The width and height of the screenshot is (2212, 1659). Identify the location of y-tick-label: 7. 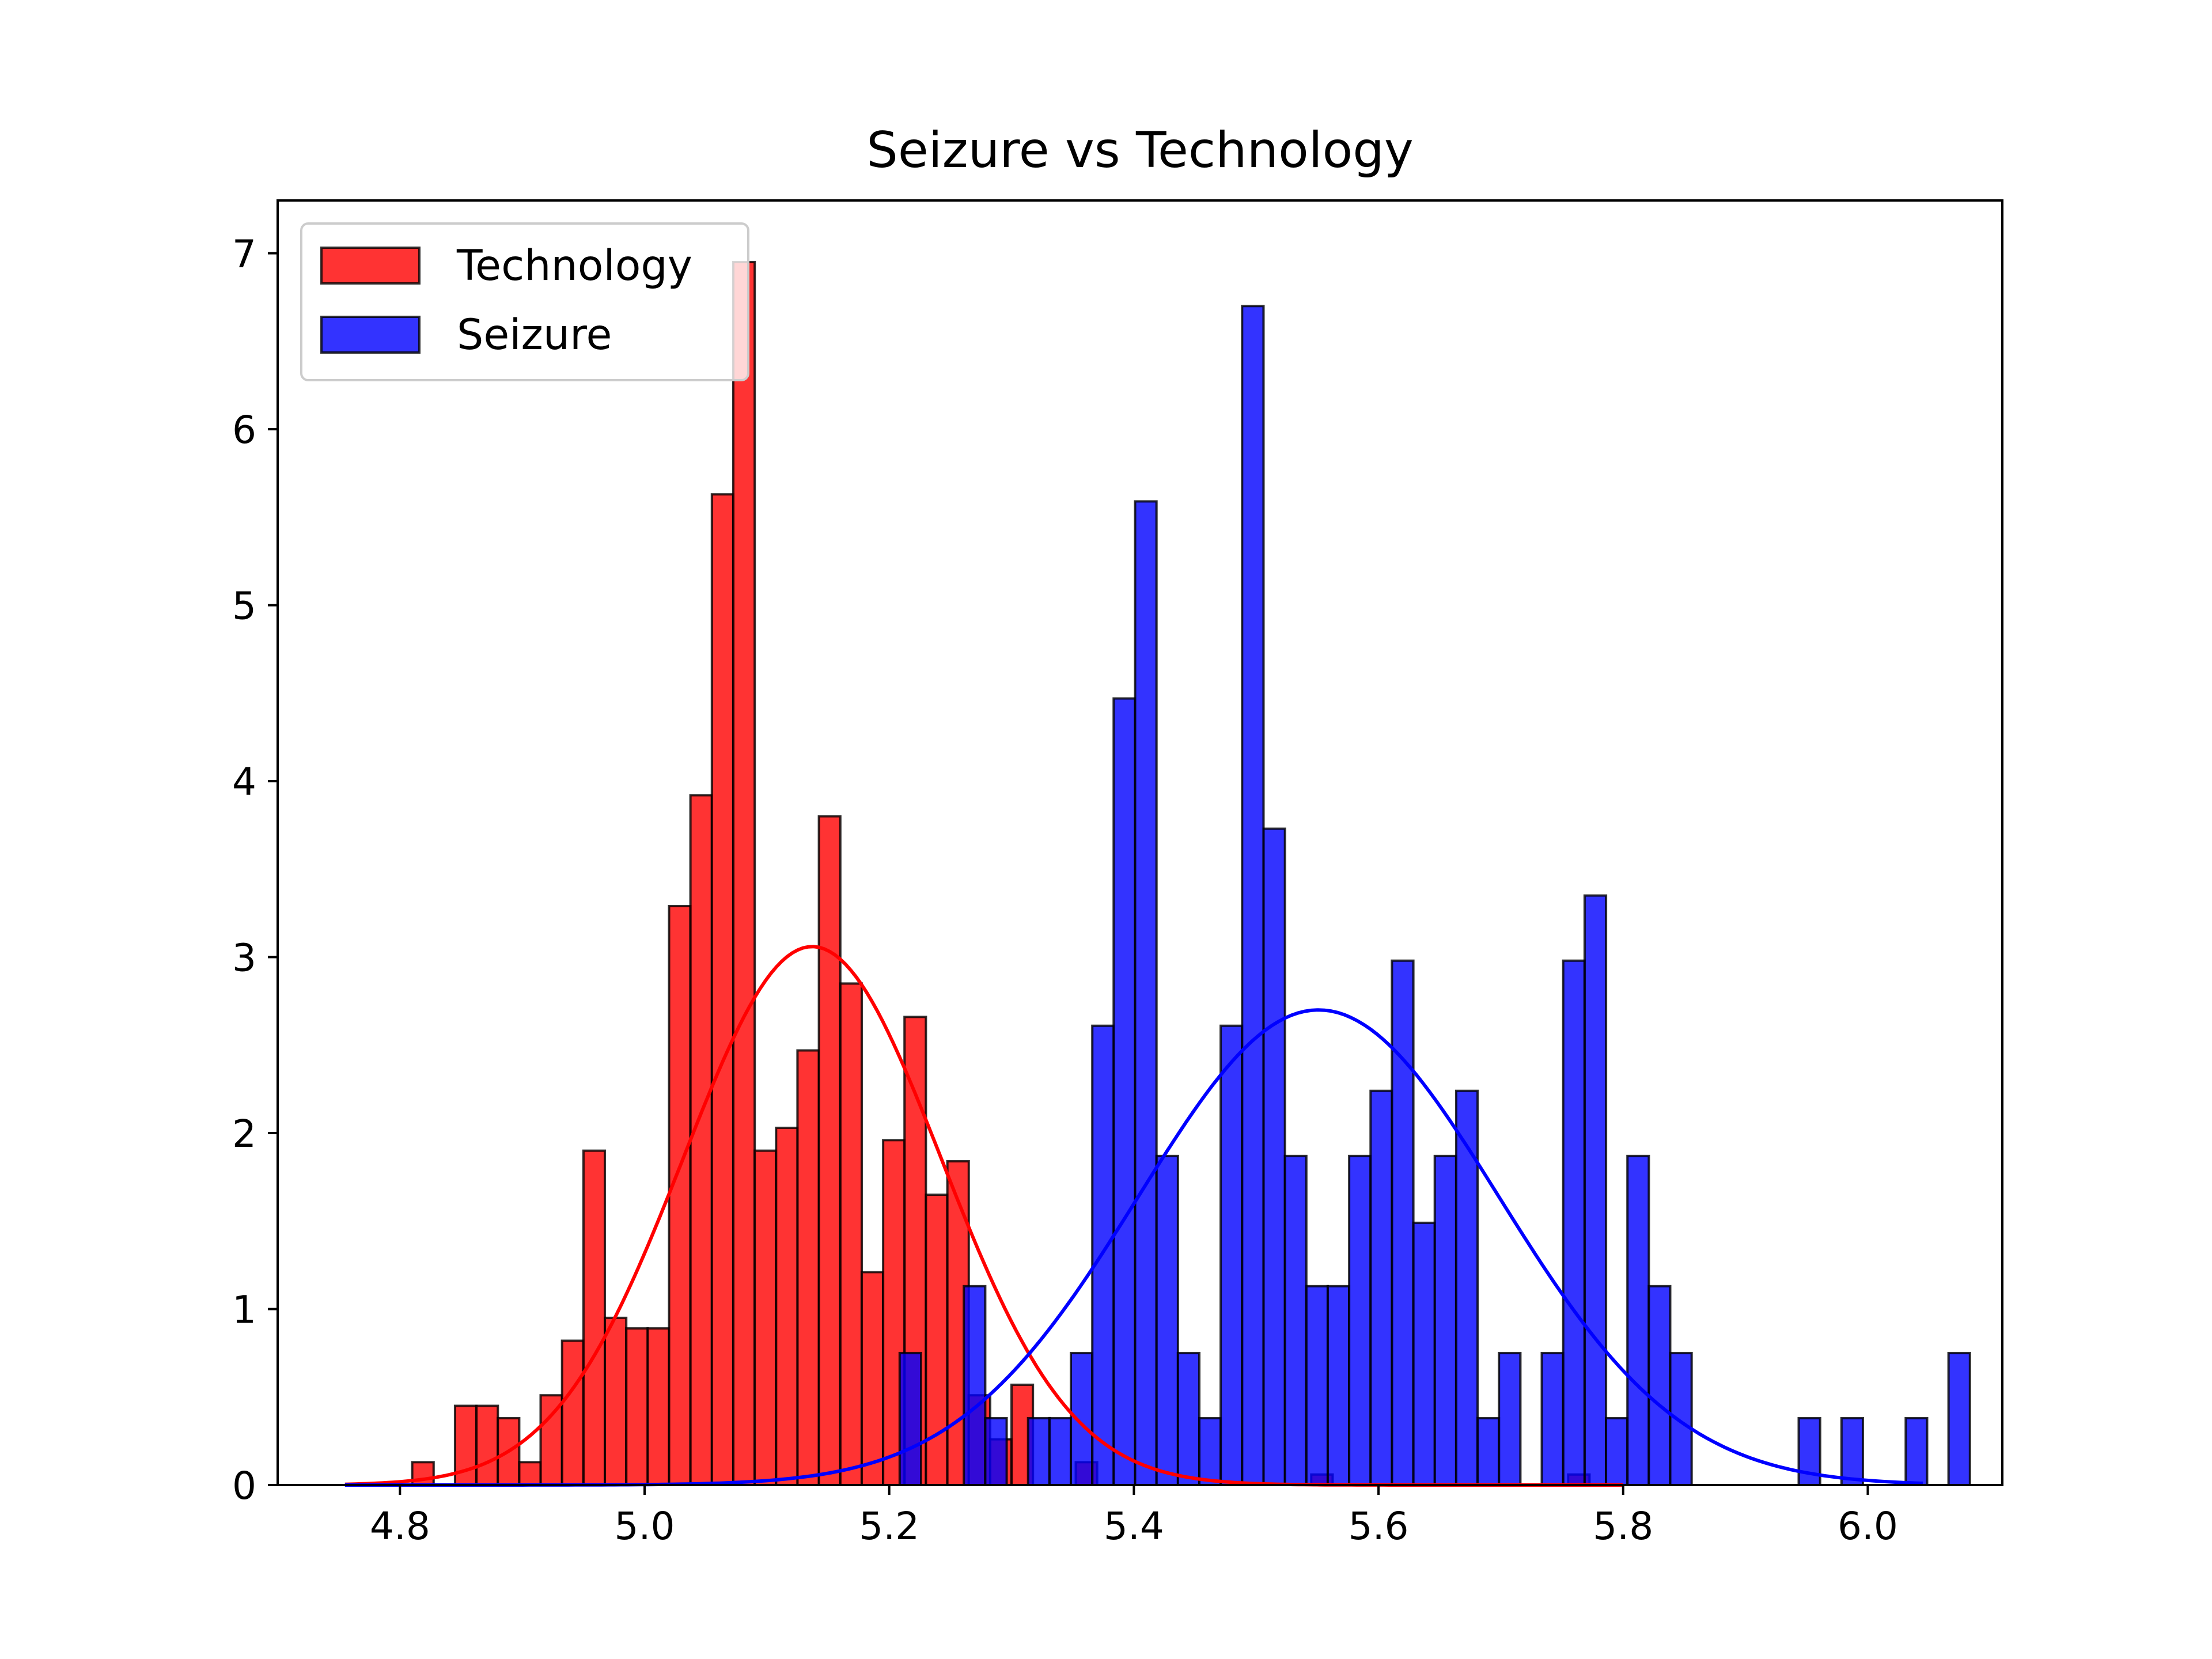
(244, 254).